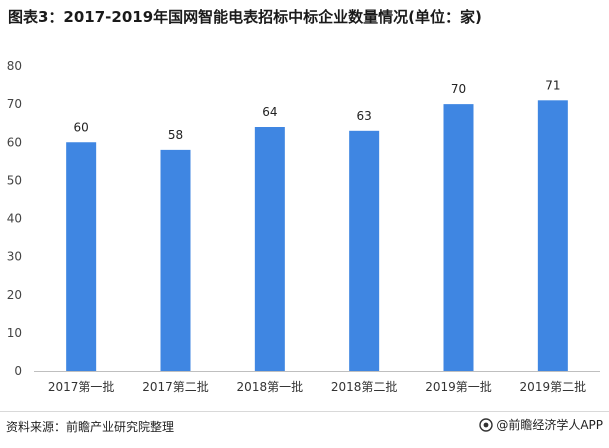 The width and height of the screenshot is (609, 448). Describe the element at coordinates (81, 386) in the screenshot. I see `category-label: 2017第一批` at that location.